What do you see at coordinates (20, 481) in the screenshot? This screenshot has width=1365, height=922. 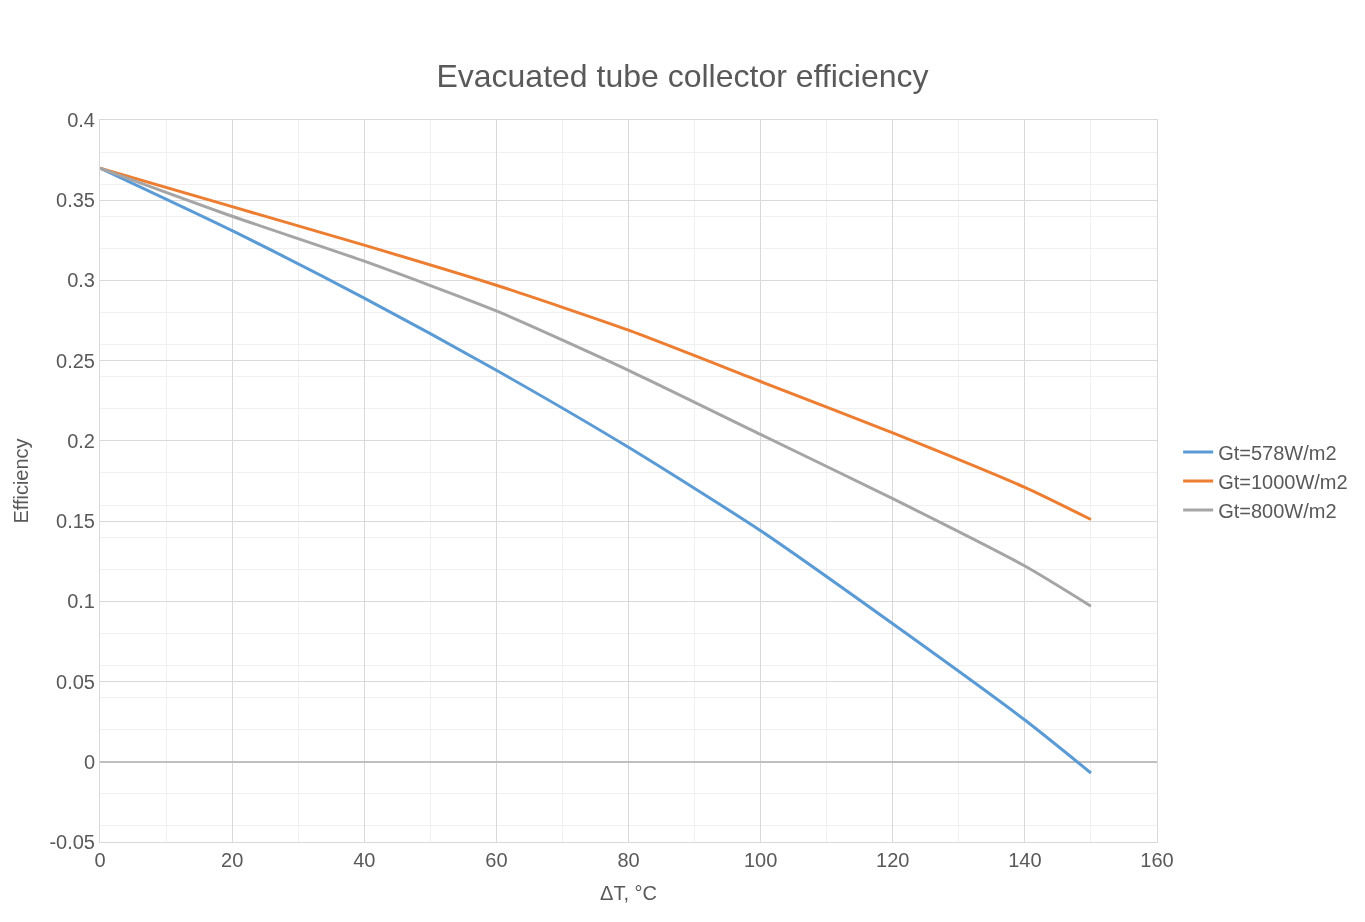 I see `y-axis-title: Efficiency` at bounding box center [20, 481].